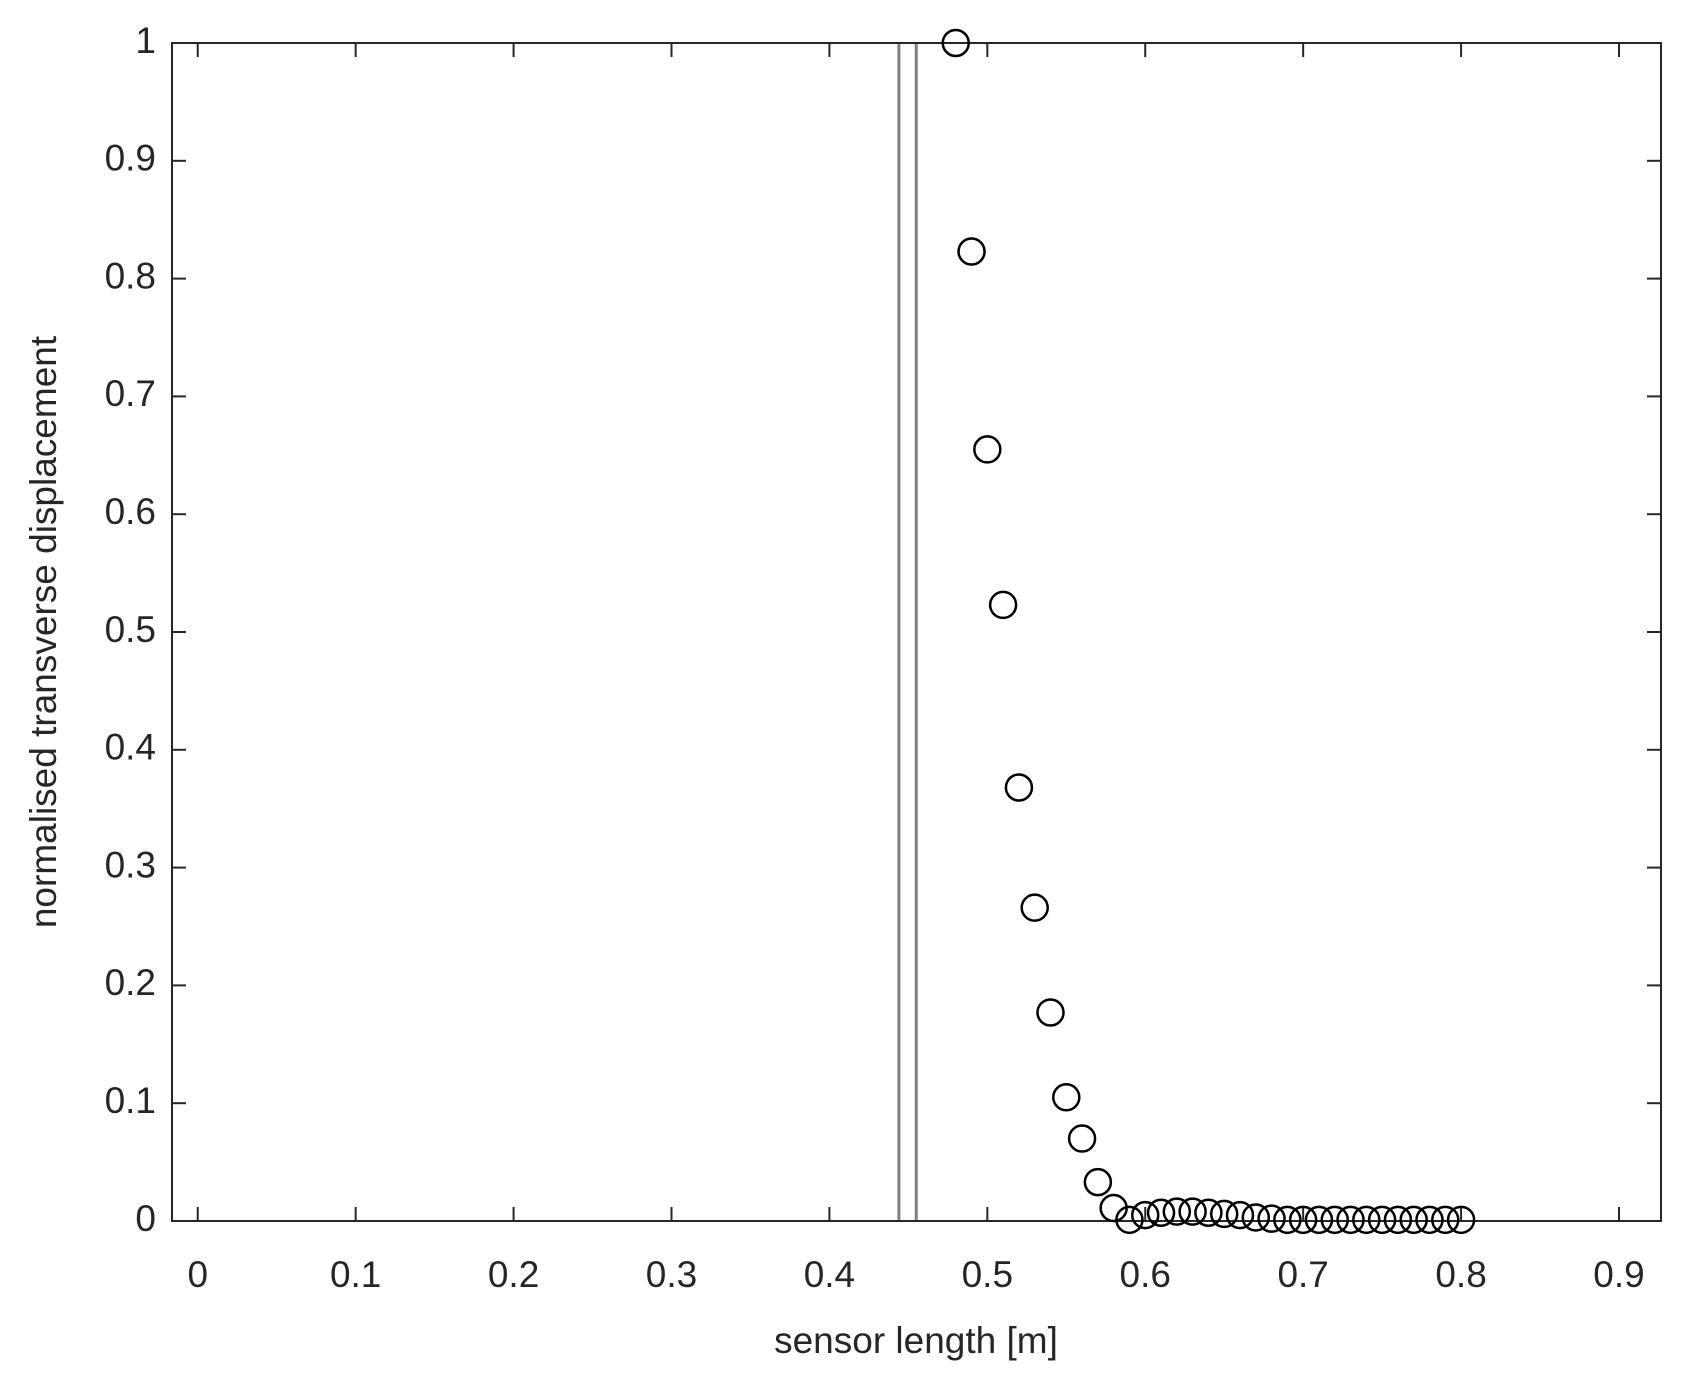 This screenshot has height=1387, width=1683. What do you see at coordinates (43, 631) in the screenshot?
I see `y-axis-label: normalised transverse displacement` at bounding box center [43, 631].